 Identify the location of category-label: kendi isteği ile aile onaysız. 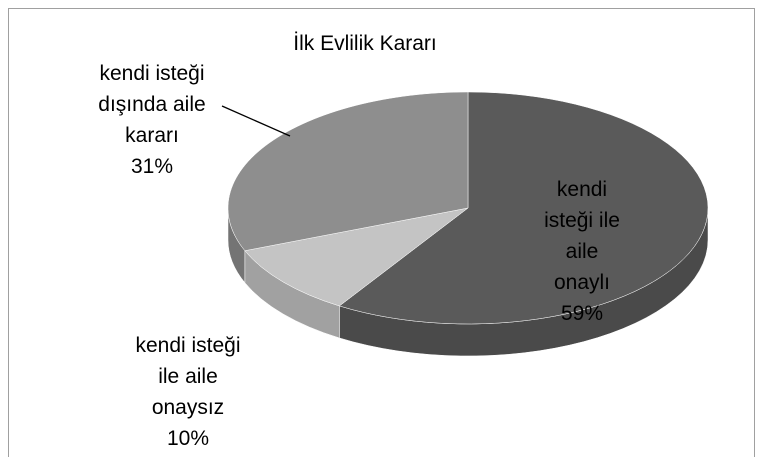
(188, 376).